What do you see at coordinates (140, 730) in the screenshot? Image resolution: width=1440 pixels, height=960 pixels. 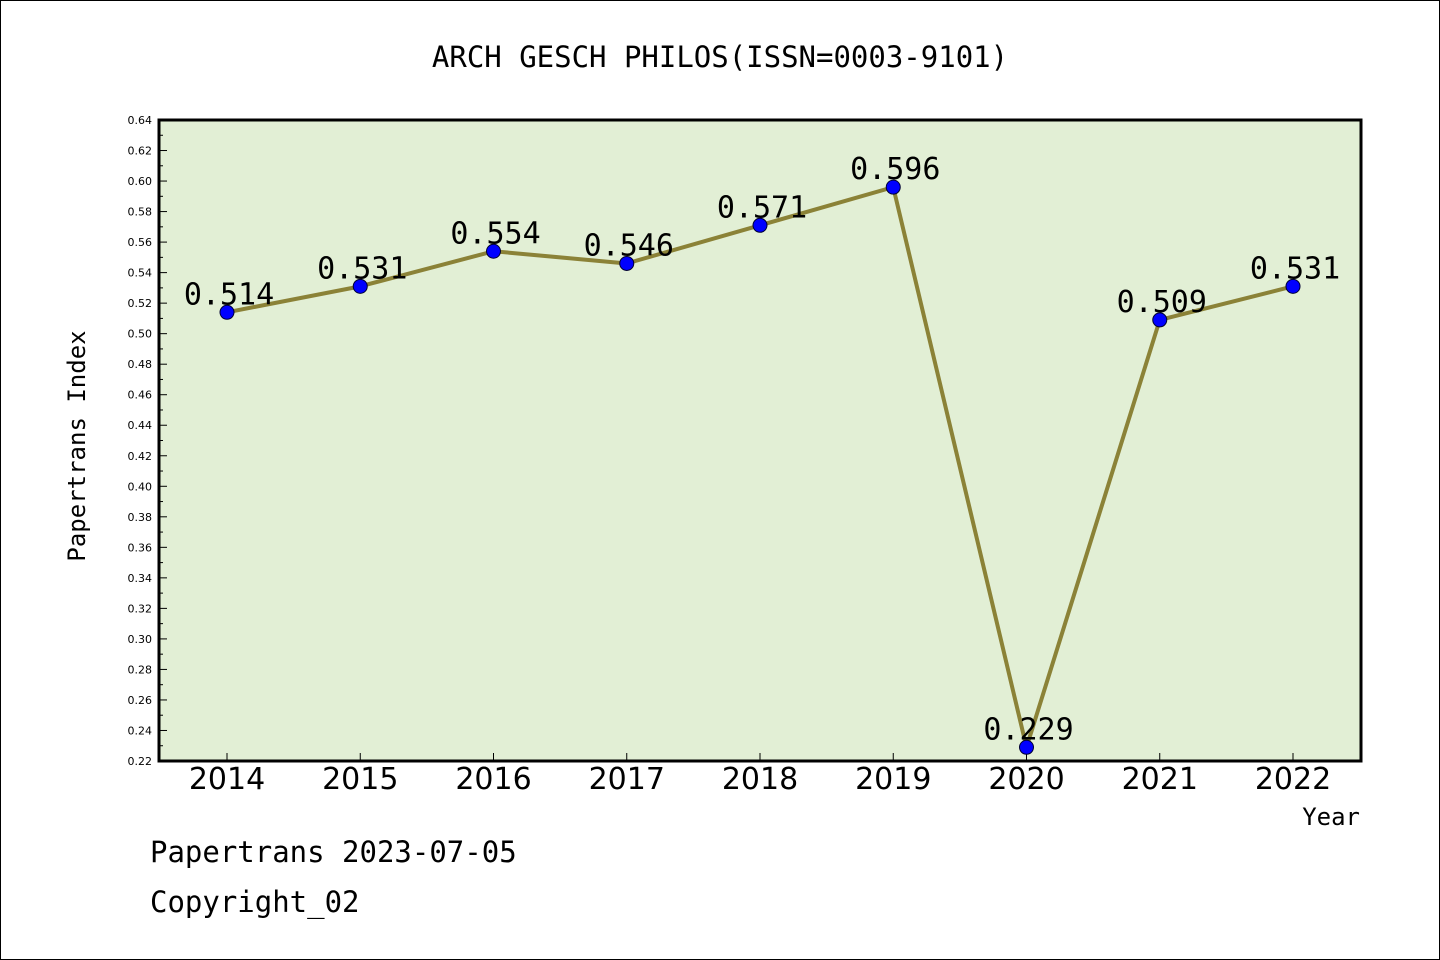 I see `y-tick-label: 0.24` at bounding box center [140, 730].